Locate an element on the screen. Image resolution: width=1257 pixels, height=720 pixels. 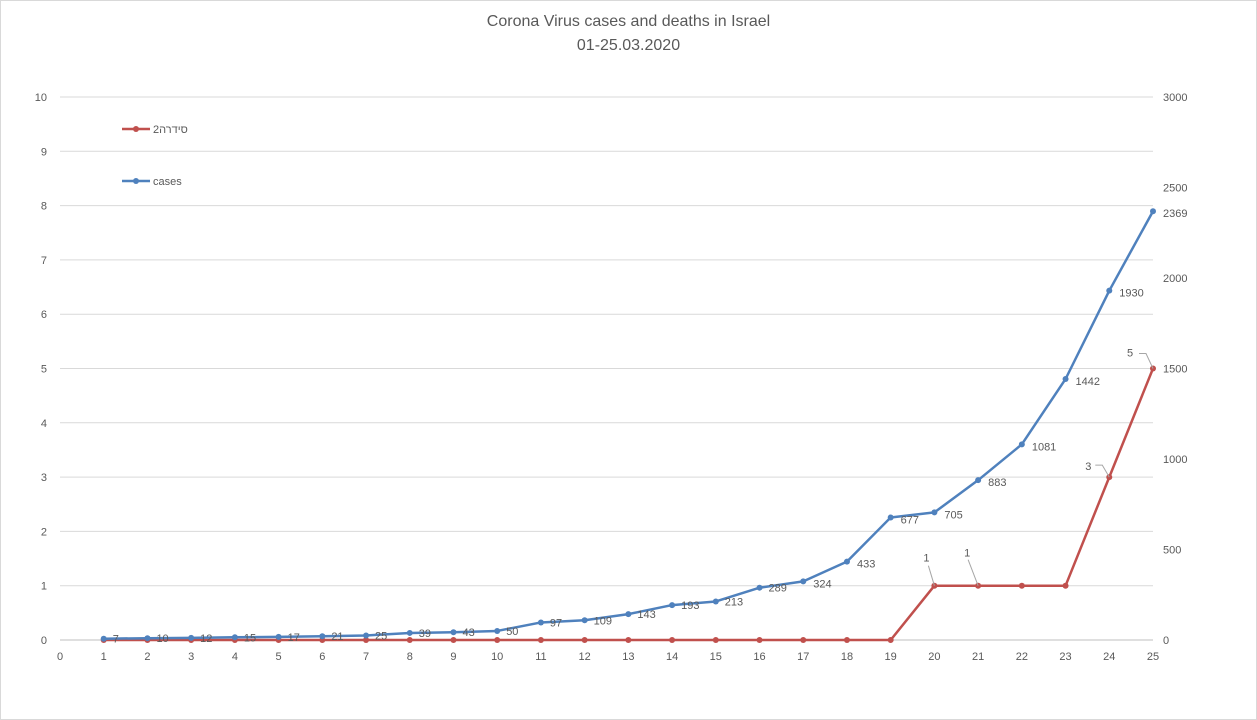
data-label: 17 is located at coordinates (294, 638).